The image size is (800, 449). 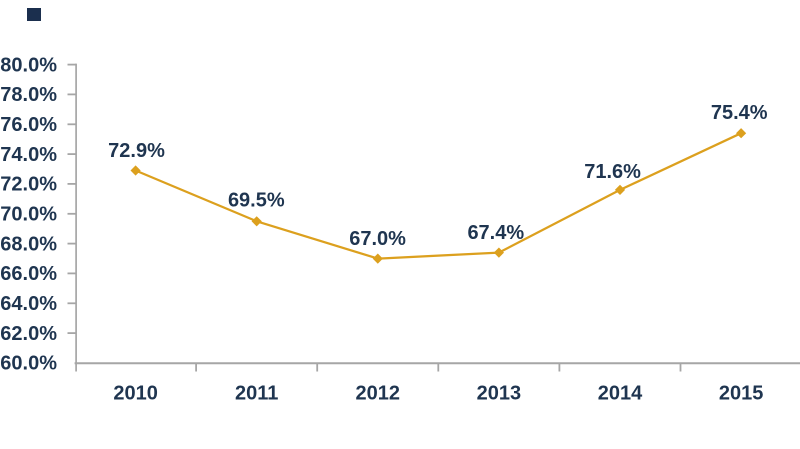 What do you see at coordinates (495, 233) in the screenshot?
I see `svg-text: 67.4%` at bounding box center [495, 233].